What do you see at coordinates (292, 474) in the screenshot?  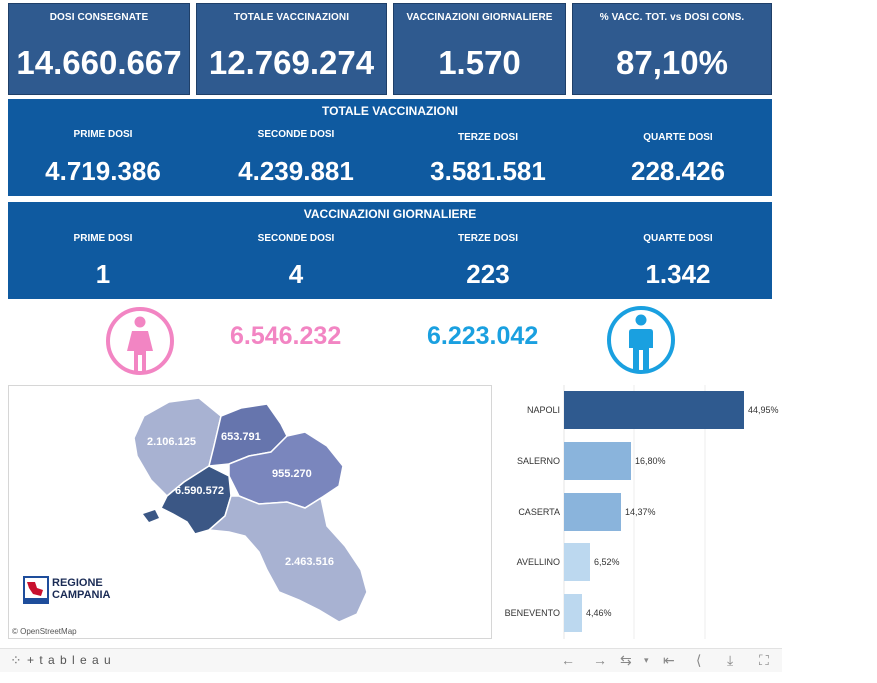 I see `map-label-avellino: 955.270` at bounding box center [292, 474].